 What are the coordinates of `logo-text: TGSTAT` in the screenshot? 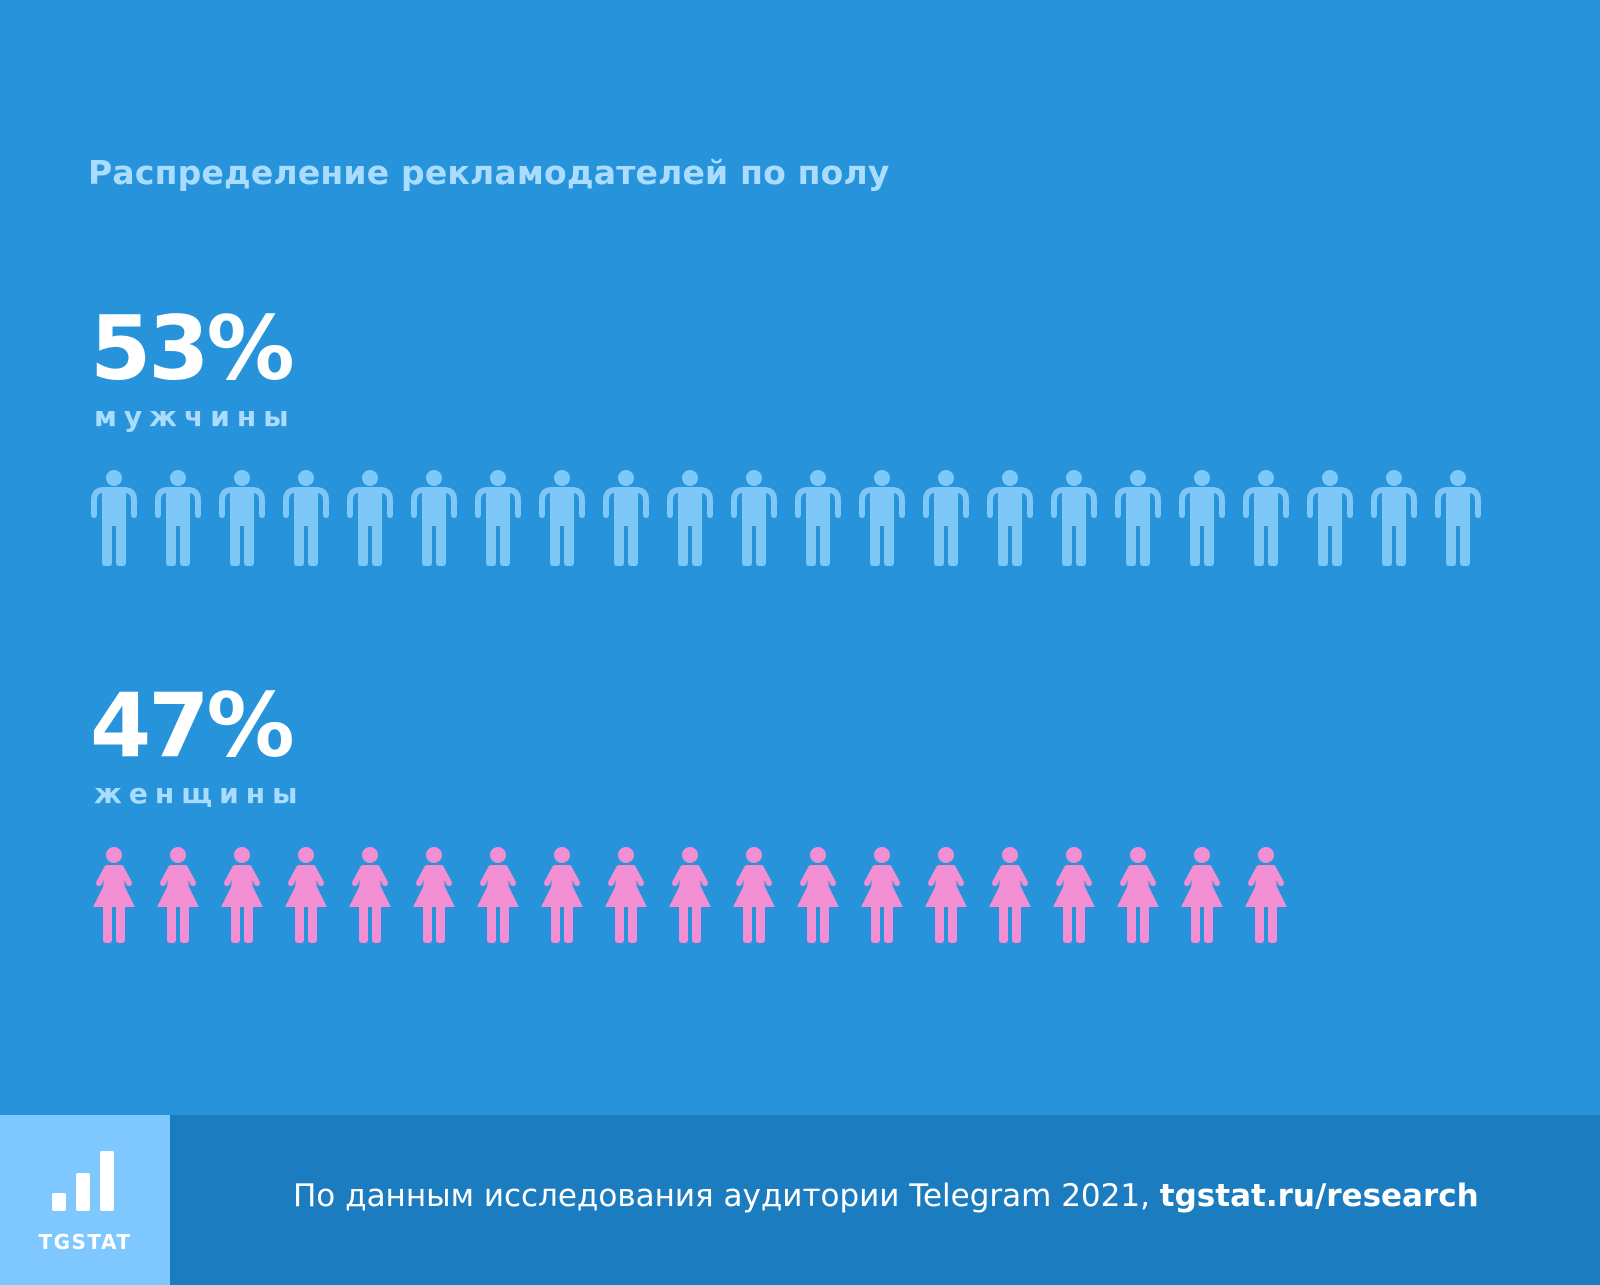 It's located at (85, 1242).